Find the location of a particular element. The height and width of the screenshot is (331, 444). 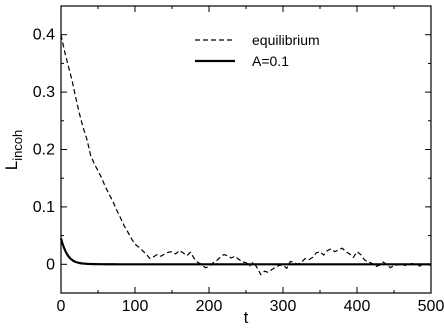

legend-label-equilibrium: equilibrium is located at coordinates (286, 40).